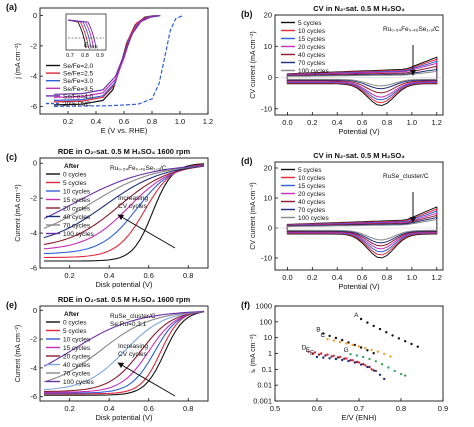 The image size is (474, 427). Describe the element at coordinates (356, 315) in the screenshot. I see `series-tag-A: A` at that location.